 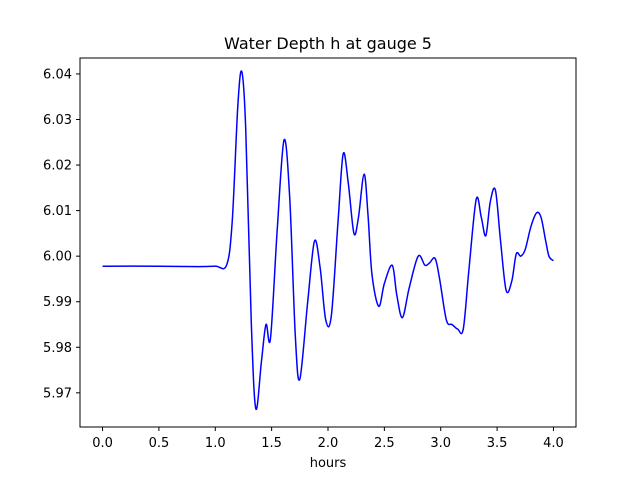 What do you see at coordinates (102, 443) in the screenshot?
I see `x-tick-label: 0.0` at bounding box center [102, 443].